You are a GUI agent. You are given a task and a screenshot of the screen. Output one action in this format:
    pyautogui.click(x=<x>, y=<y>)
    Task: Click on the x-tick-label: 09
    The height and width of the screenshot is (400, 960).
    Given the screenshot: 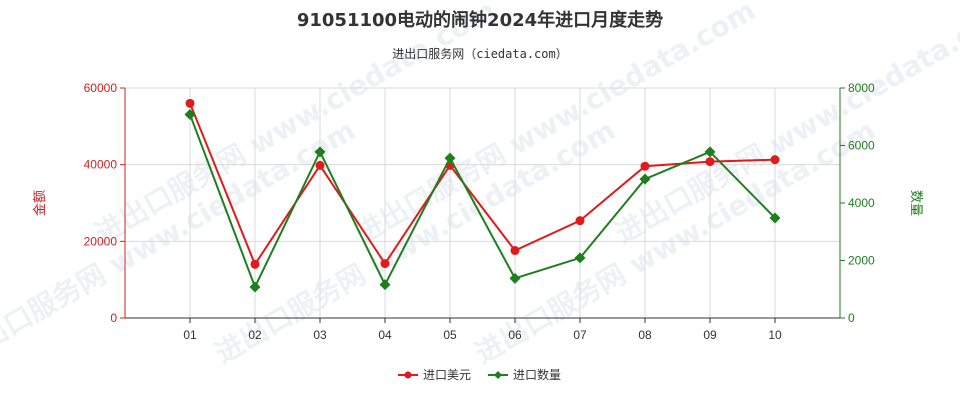 What is the action you would take?
    pyautogui.click(x=710, y=335)
    